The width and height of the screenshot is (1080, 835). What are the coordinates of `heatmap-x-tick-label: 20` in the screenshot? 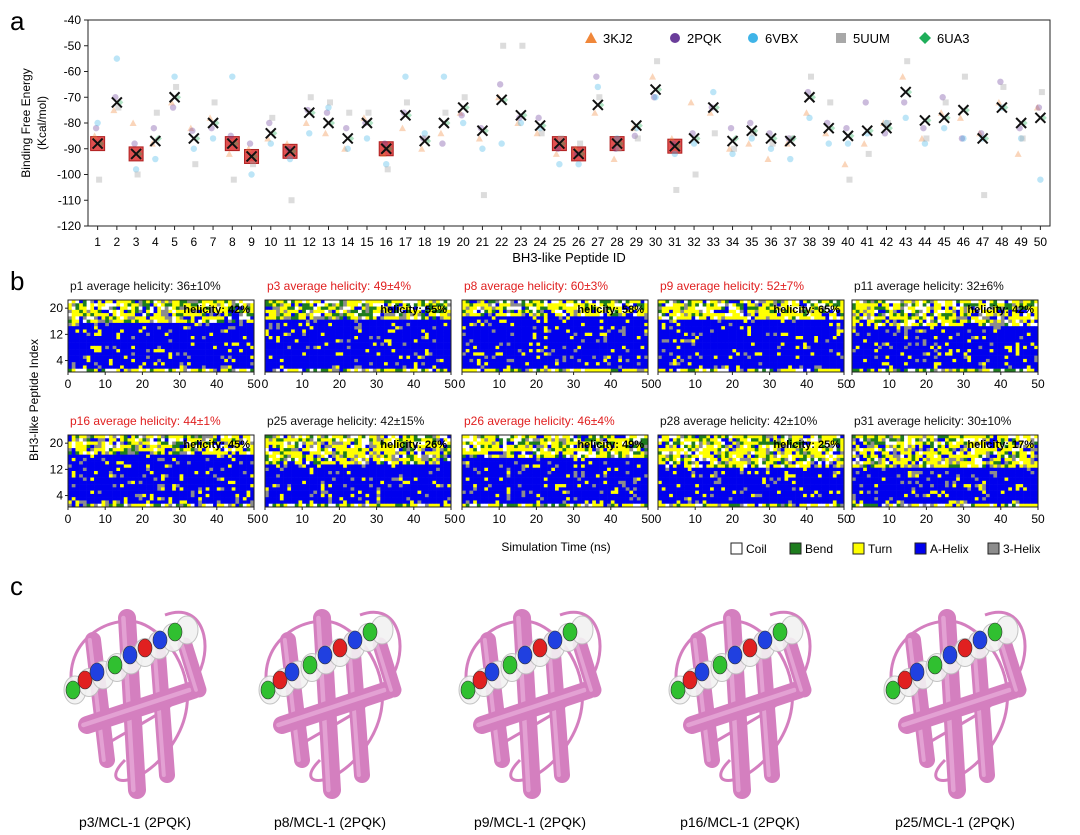 It's located at (537, 384).